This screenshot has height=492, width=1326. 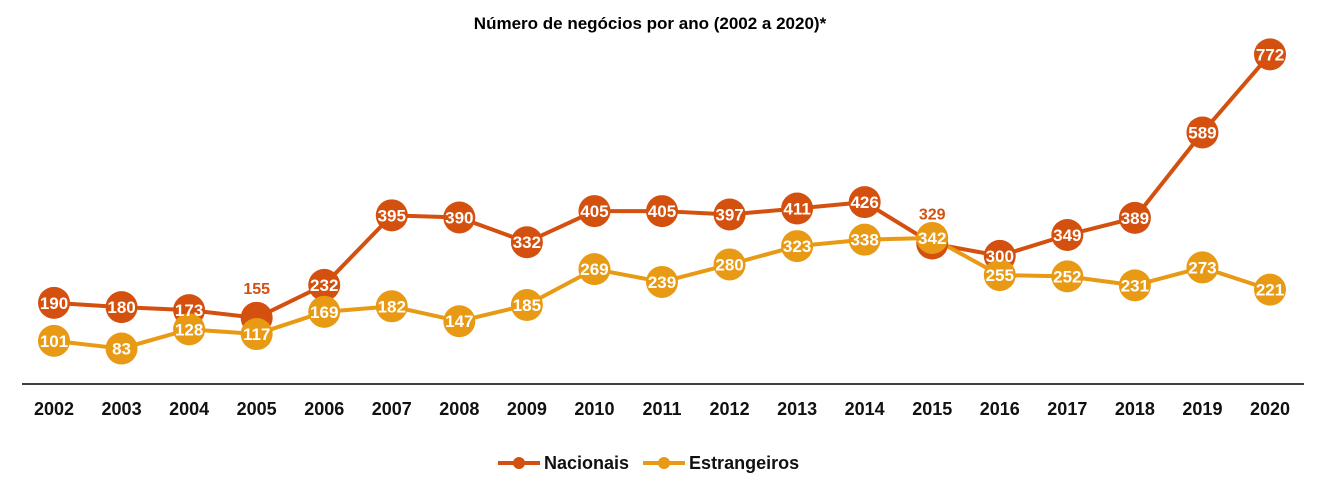 What do you see at coordinates (730, 409) in the screenshot?
I see `x-tick-label: 2012` at bounding box center [730, 409].